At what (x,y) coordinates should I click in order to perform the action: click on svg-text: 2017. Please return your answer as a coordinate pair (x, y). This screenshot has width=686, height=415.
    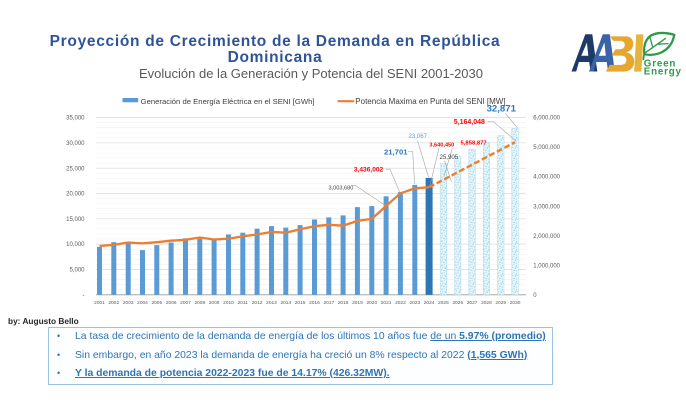
    Looking at the image, I should click on (328, 303).